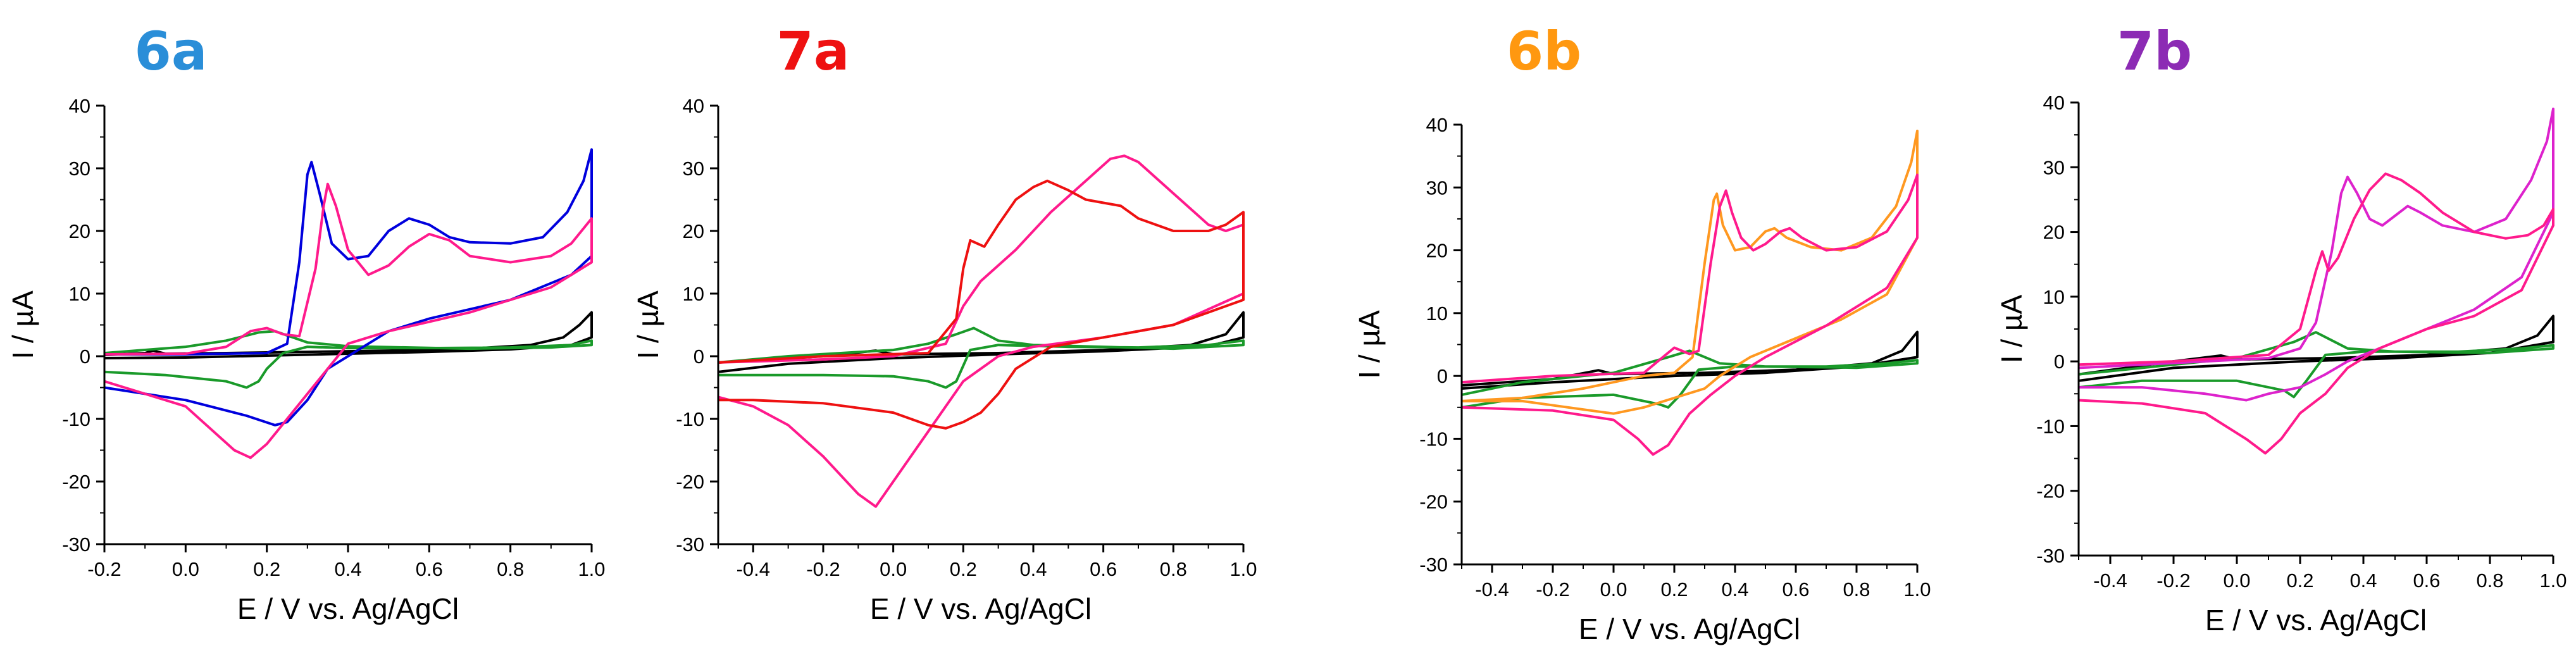 The image size is (2576, 653). Describe the element at coordinates (1544, 51) in the screenshot. I see `chart-title: 6b` at that location.